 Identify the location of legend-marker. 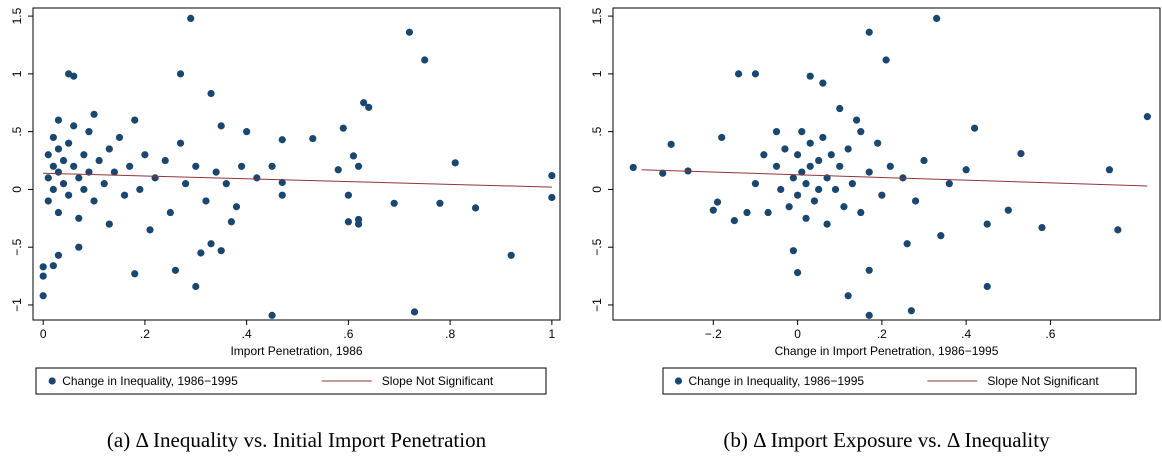
(52, 381).